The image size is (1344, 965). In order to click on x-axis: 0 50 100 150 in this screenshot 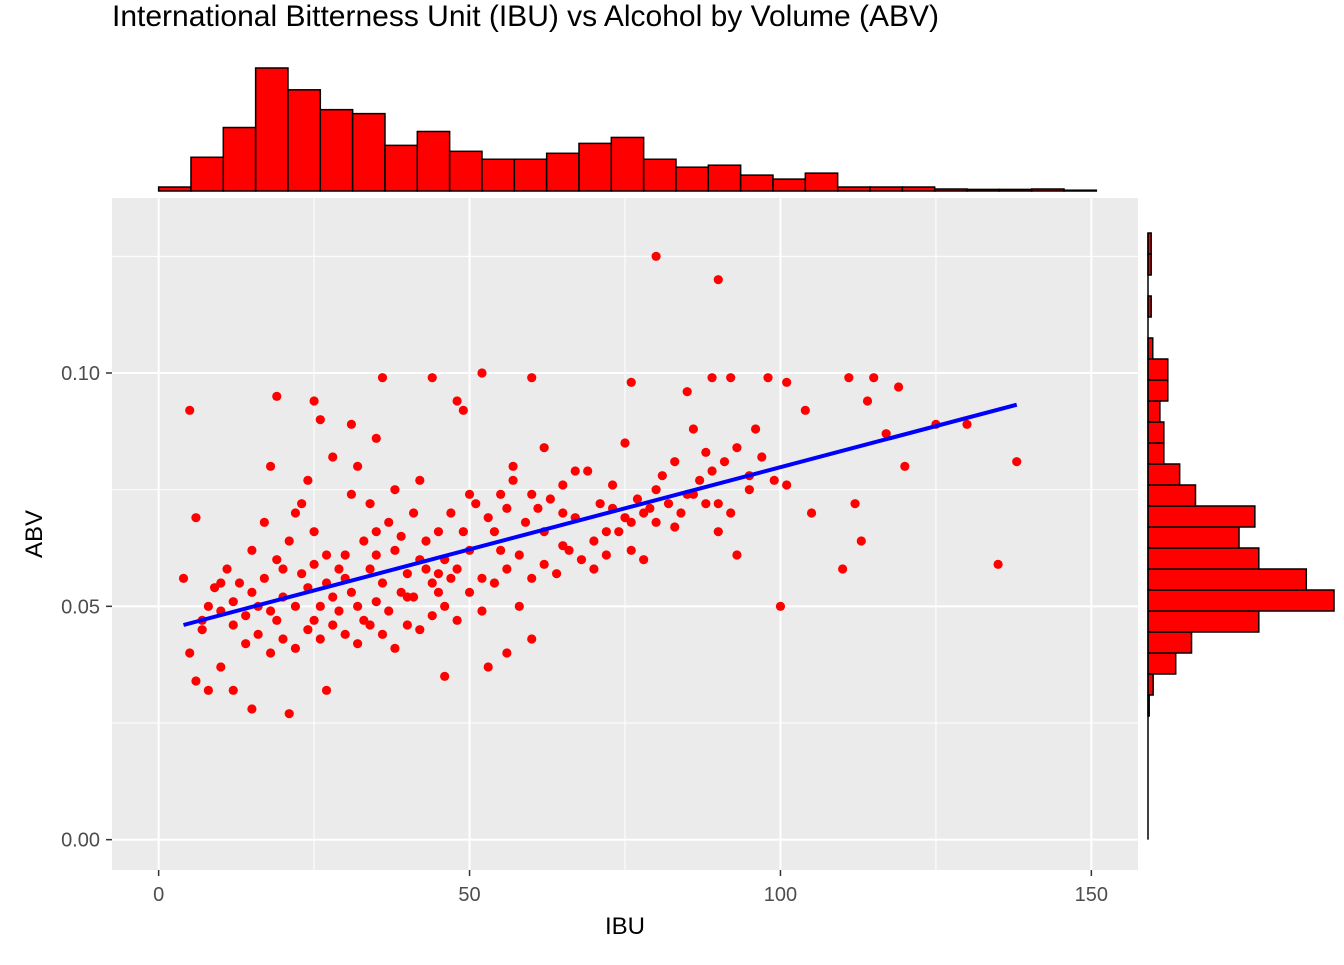, I will do `click(630, 888)`.